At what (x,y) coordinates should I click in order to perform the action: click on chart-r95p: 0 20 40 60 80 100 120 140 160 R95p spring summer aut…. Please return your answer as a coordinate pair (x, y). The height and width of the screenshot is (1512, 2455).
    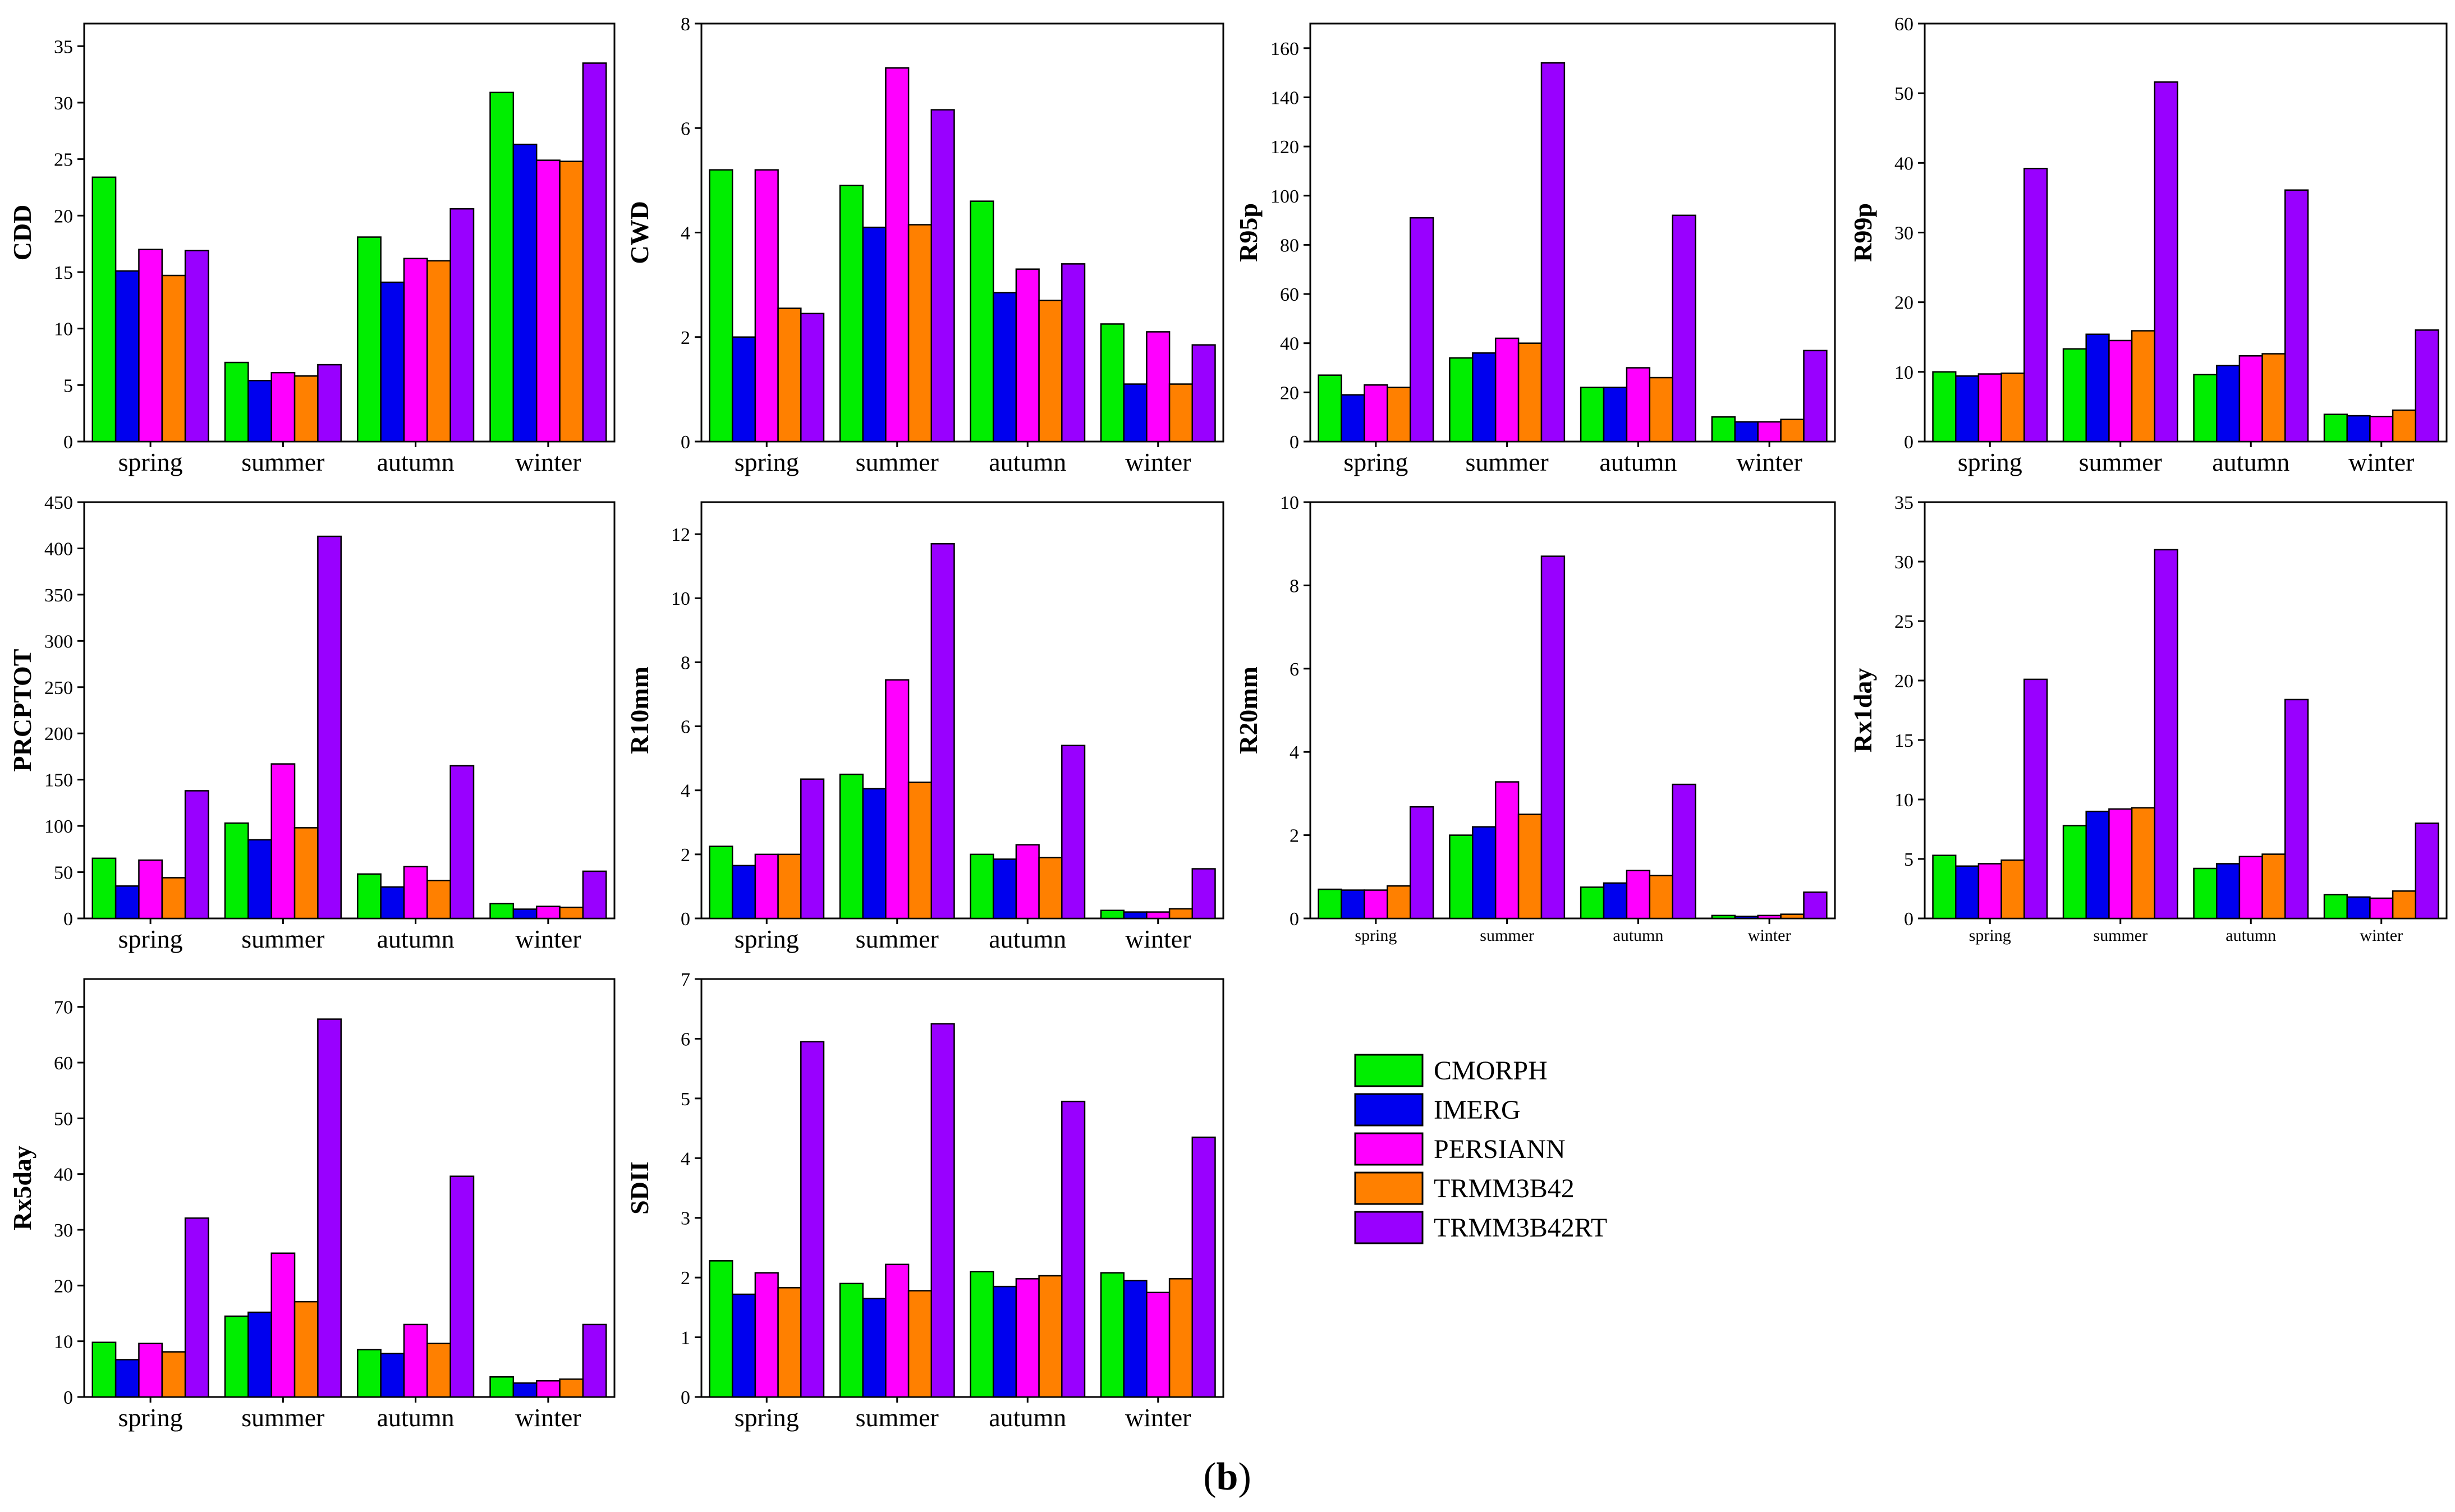
    Looking at the image, I should click on (1535, 249).